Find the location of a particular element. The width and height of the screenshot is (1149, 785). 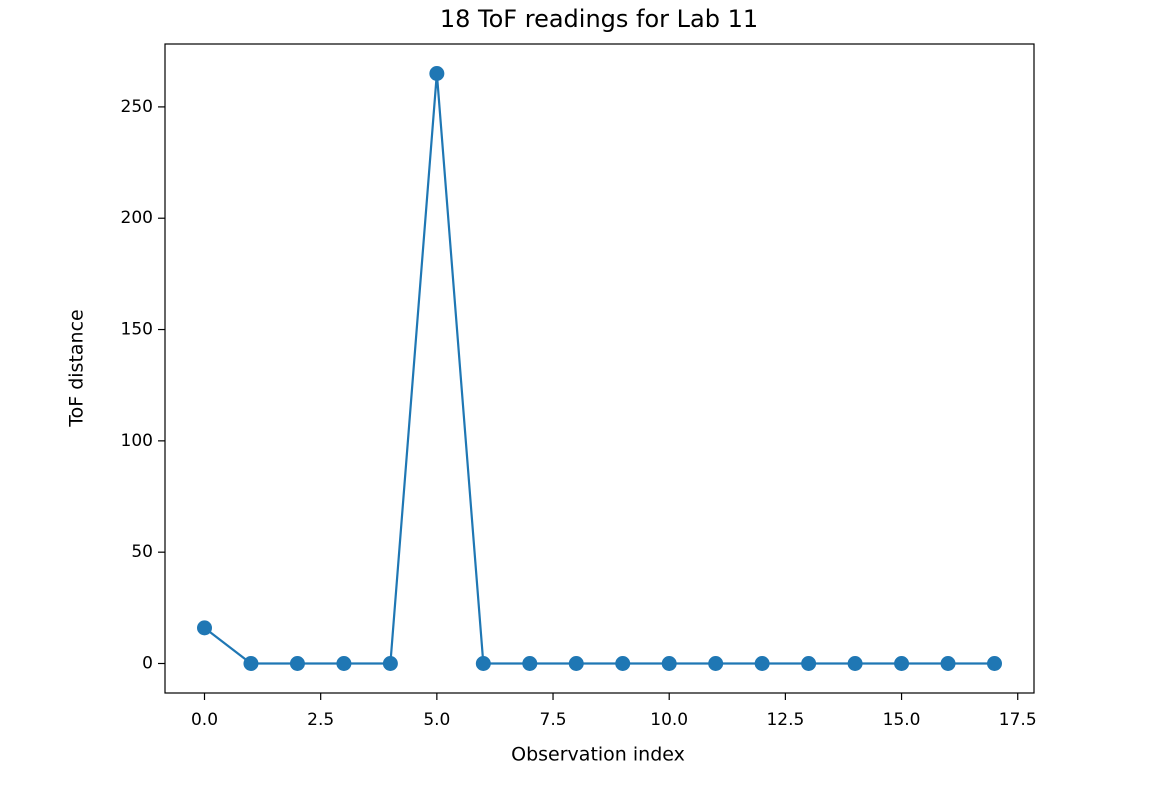

x-tick-label: 5.0 is located at coordinates (436, 720).